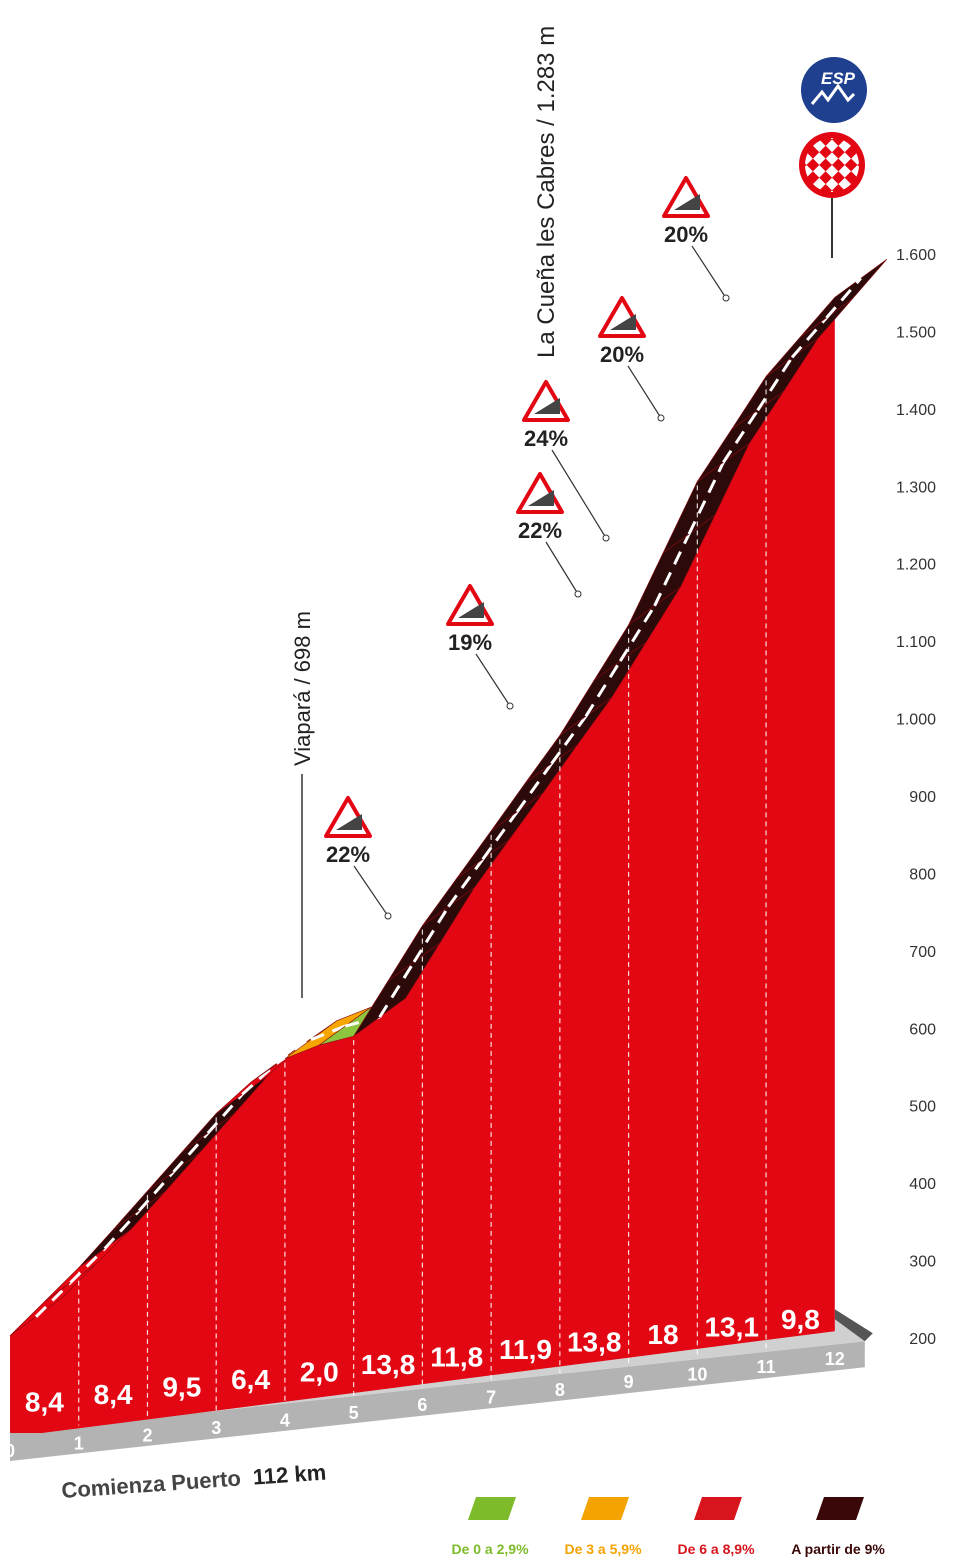  What do you see at coordinates (216, 1428) in the screenshot?
I see `x-tick-label: 3` at bounding box center [216, 1428].